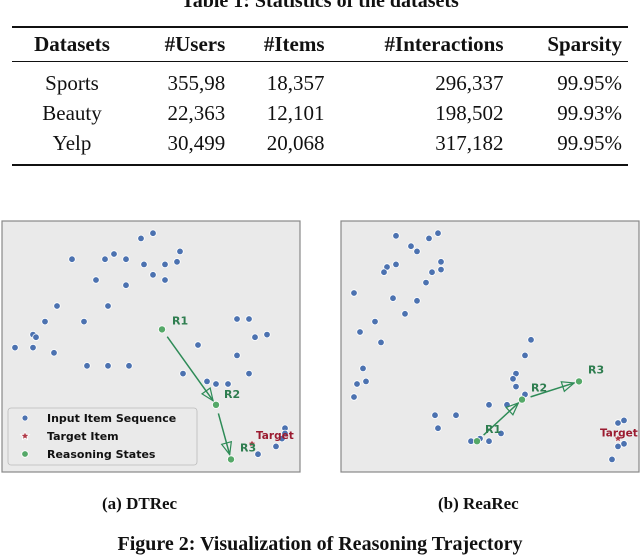 The height and width of the screenshot is (556, 640). Describe the element at coordinates (295, 112) in the screenshot. I see `cell: 12,101` at that location.